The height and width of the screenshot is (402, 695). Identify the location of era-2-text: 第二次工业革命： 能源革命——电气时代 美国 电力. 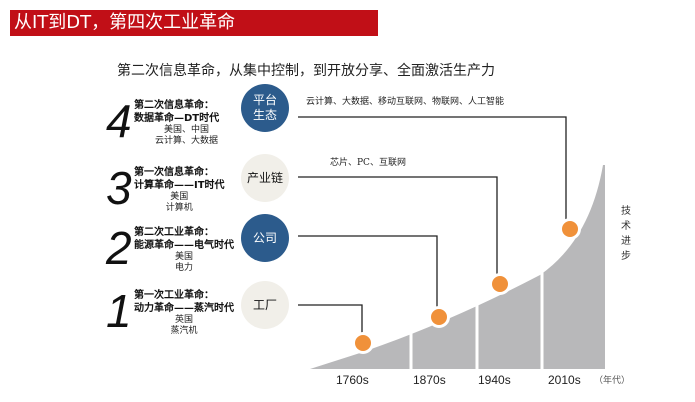
(184, 250).